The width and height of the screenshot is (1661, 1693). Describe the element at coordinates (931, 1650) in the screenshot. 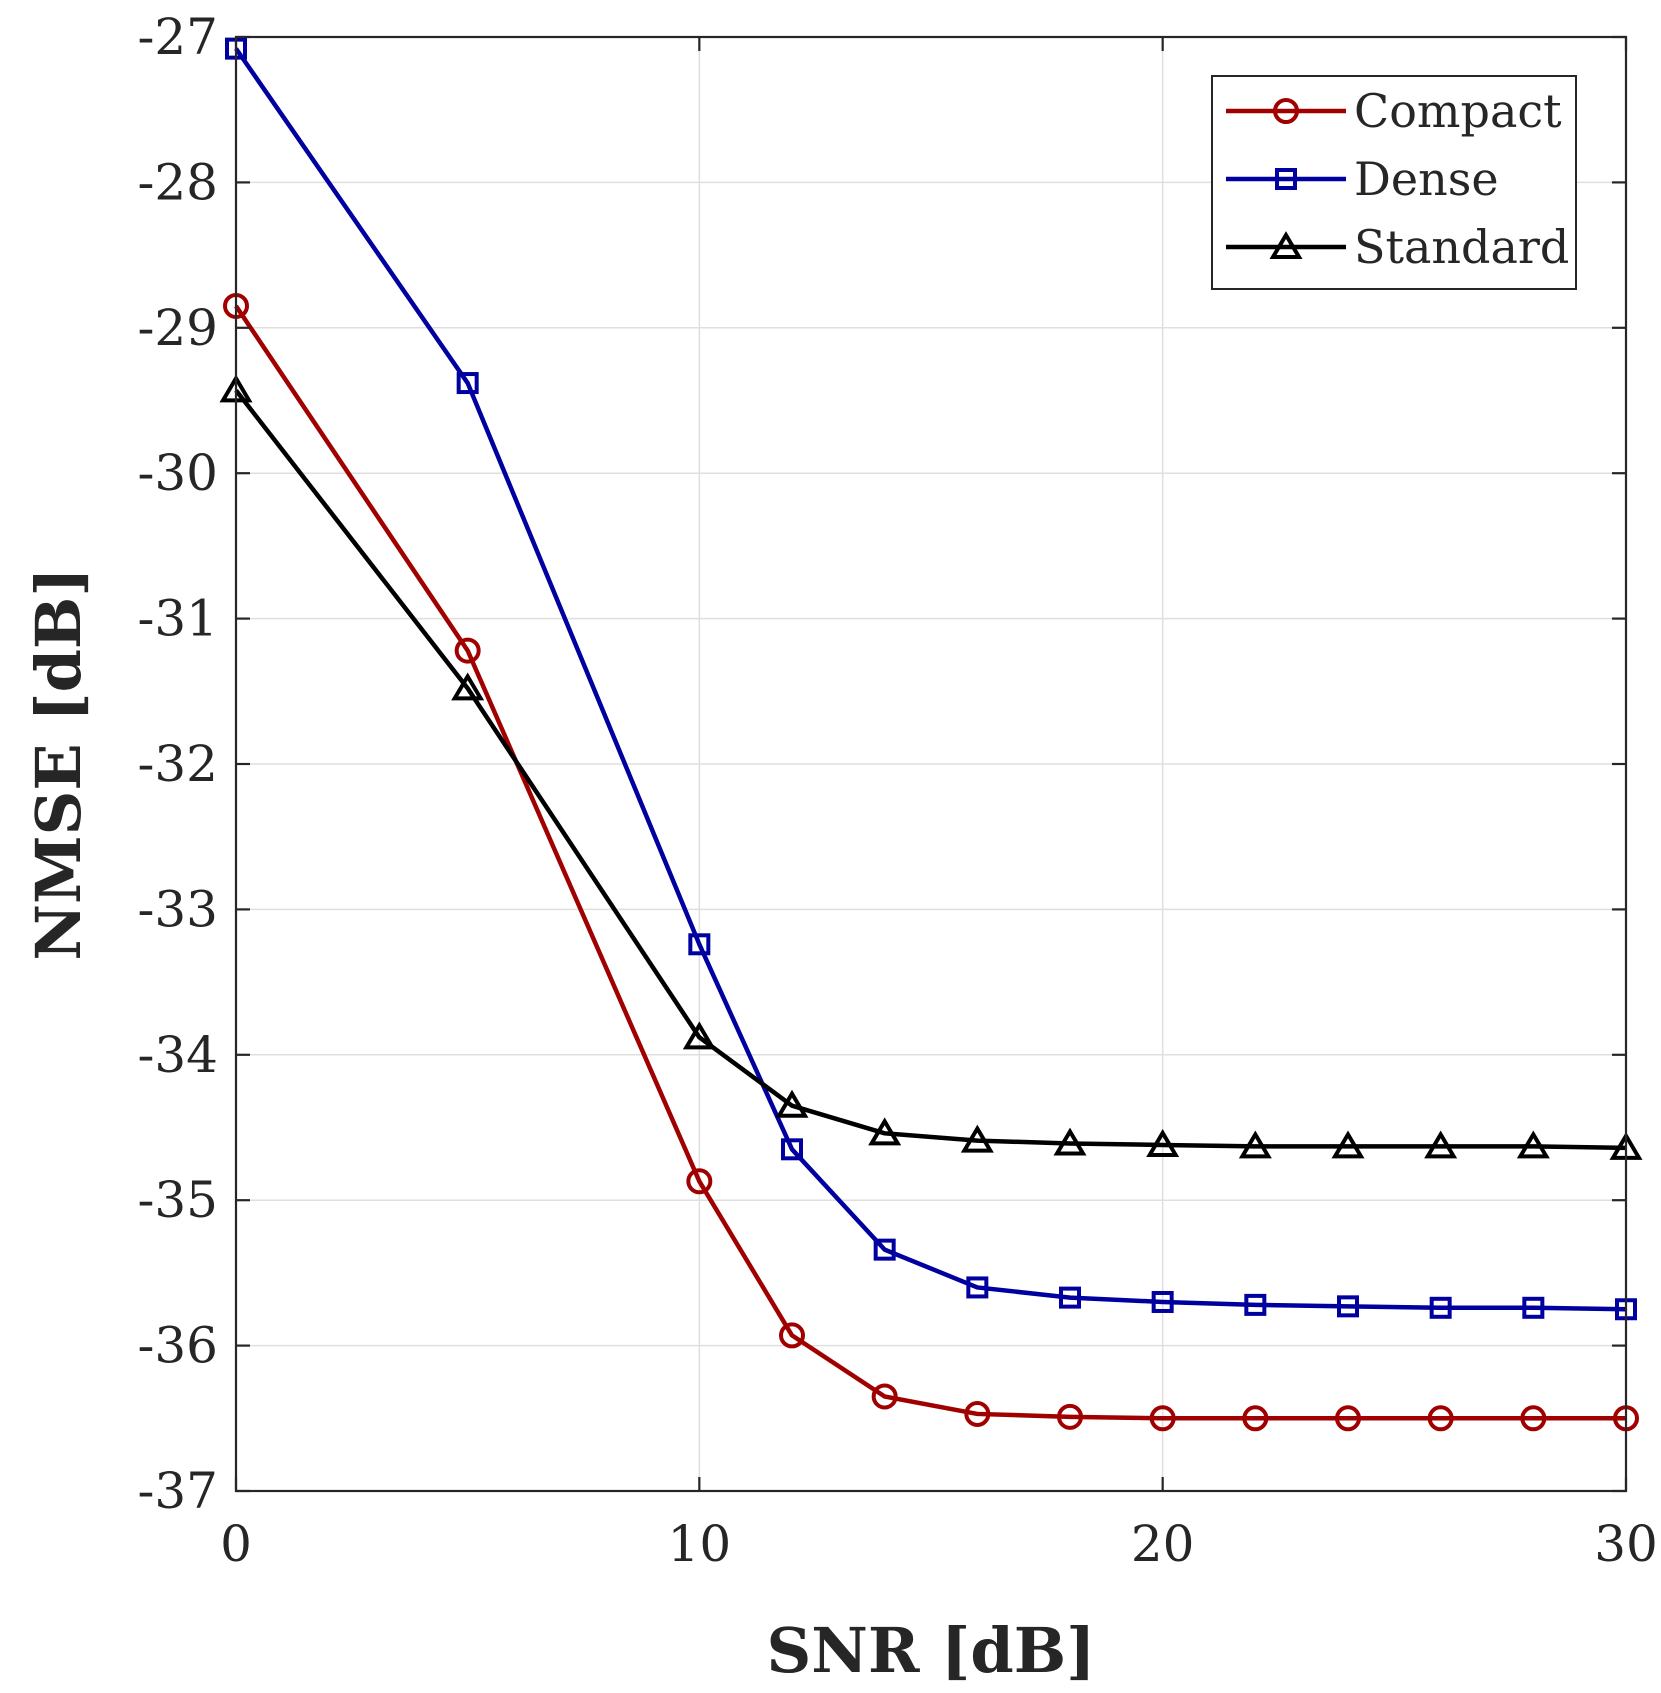

I see `x-axis-title: SNR [dB]` at that location.